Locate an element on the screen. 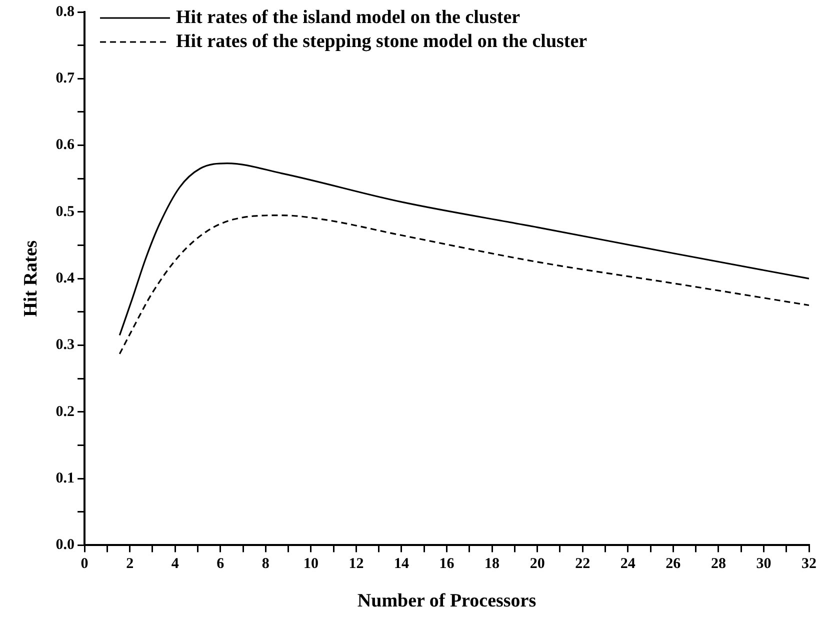 Image resolution: width=823 pixels, height=623 pixels. x-tick-label: 12 is located at coordinates (356, 564).